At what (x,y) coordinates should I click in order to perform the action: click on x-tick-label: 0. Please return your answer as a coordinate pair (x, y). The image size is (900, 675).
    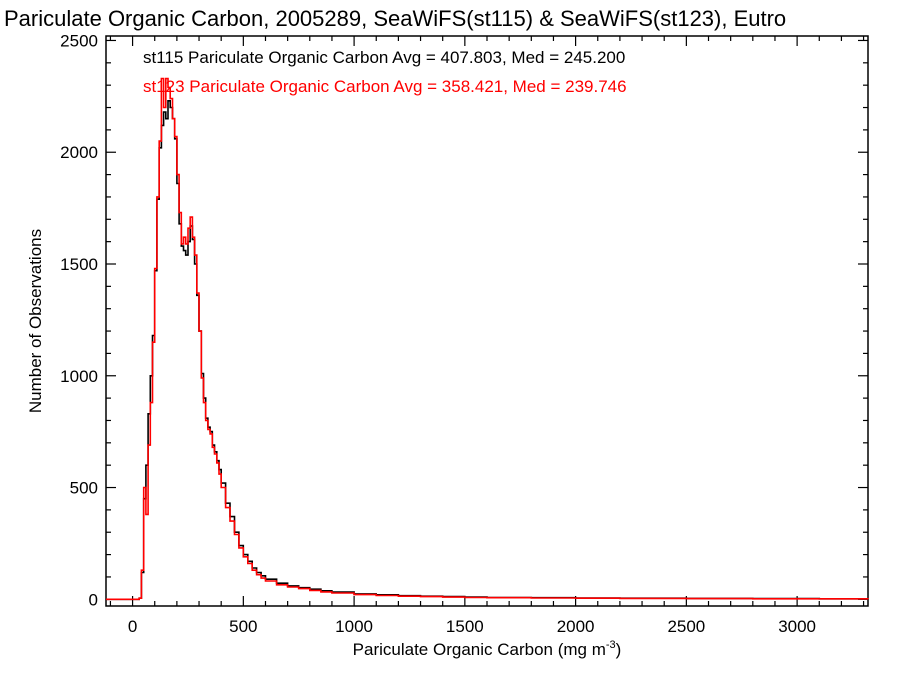
    Looking at the image, I should click on (132, 626).